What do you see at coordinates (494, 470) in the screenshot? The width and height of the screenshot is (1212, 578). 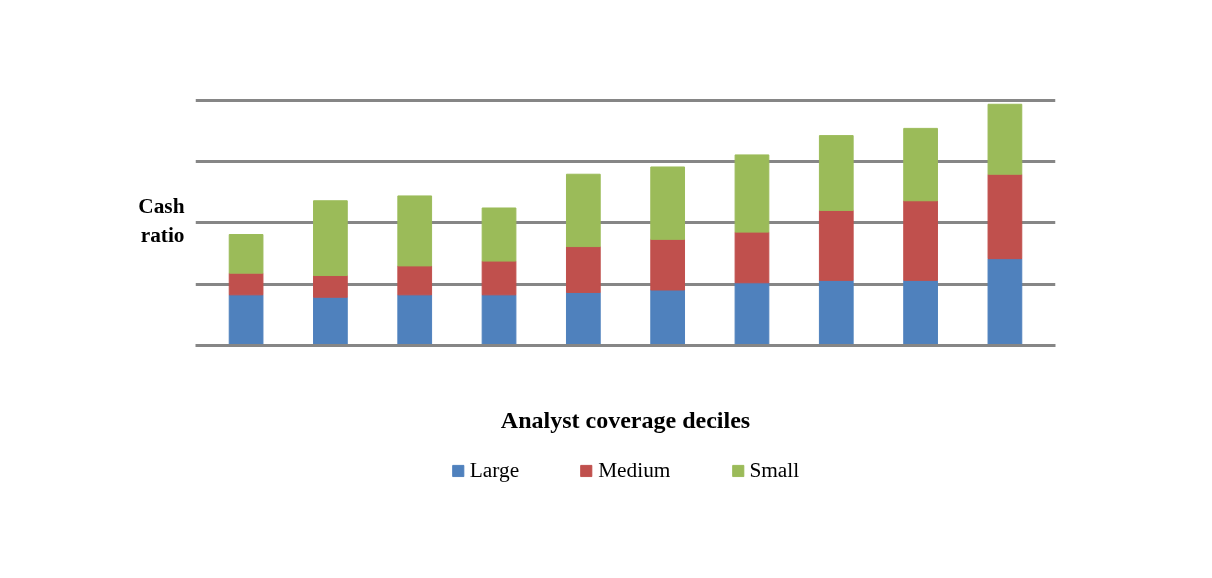 I see `legend-label: Large` at bounding box center [494, 470].